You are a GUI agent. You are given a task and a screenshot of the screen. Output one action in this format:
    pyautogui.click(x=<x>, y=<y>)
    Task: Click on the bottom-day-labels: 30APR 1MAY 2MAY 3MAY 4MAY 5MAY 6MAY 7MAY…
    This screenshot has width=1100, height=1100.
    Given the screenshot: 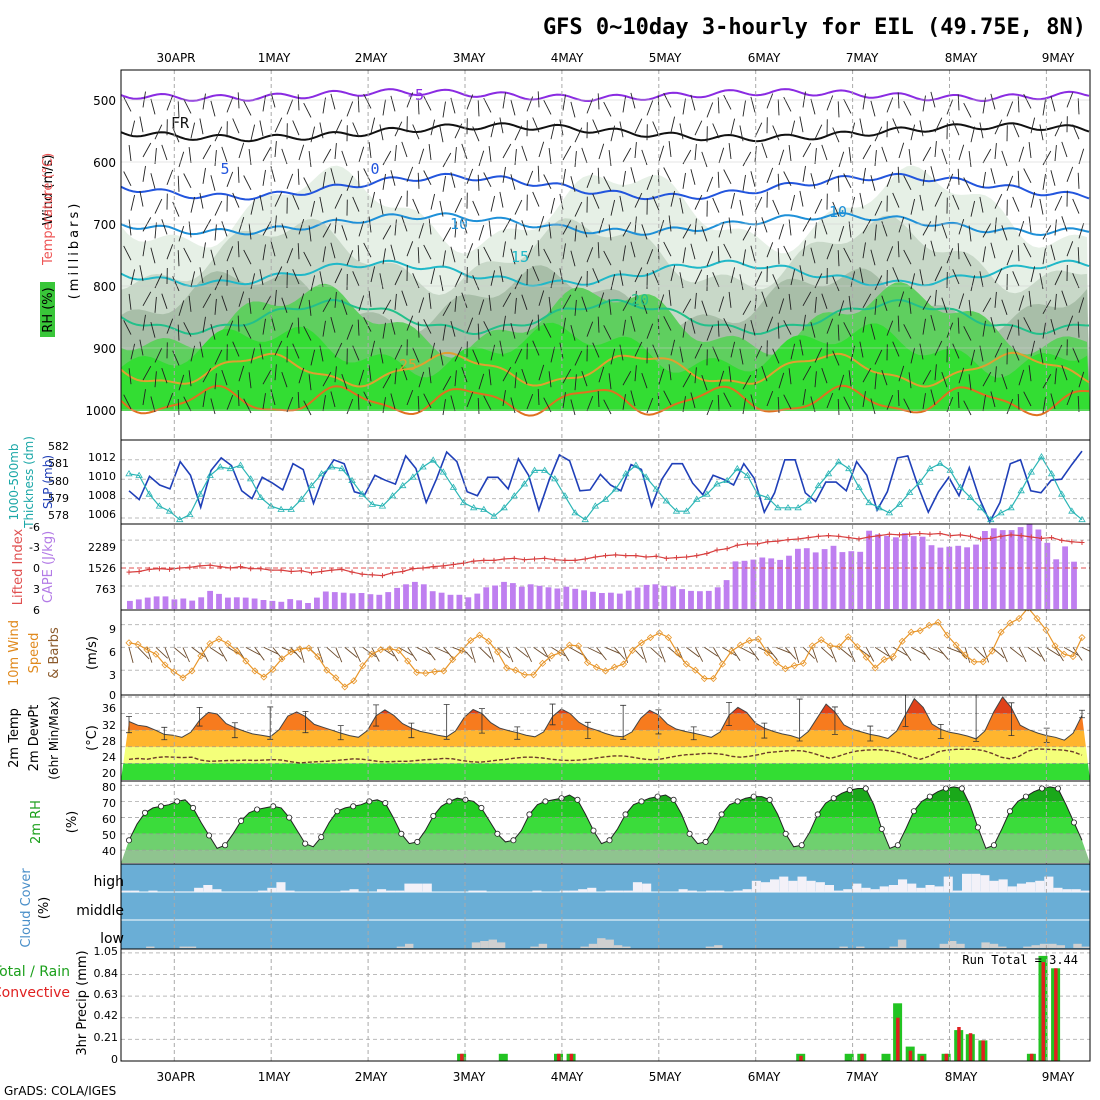 What is the action you would take?
    pyautogui.click(x=615, y=1077)
    